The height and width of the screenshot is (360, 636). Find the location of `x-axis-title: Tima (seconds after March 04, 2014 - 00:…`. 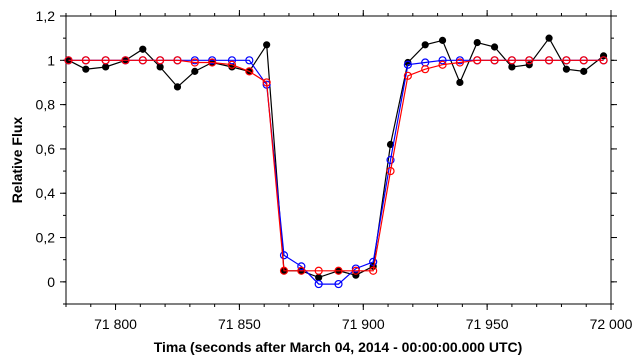

x-axis-title: Tima (seconds after March 04, 2014 - 00:… is located at coordinates (338, 347).